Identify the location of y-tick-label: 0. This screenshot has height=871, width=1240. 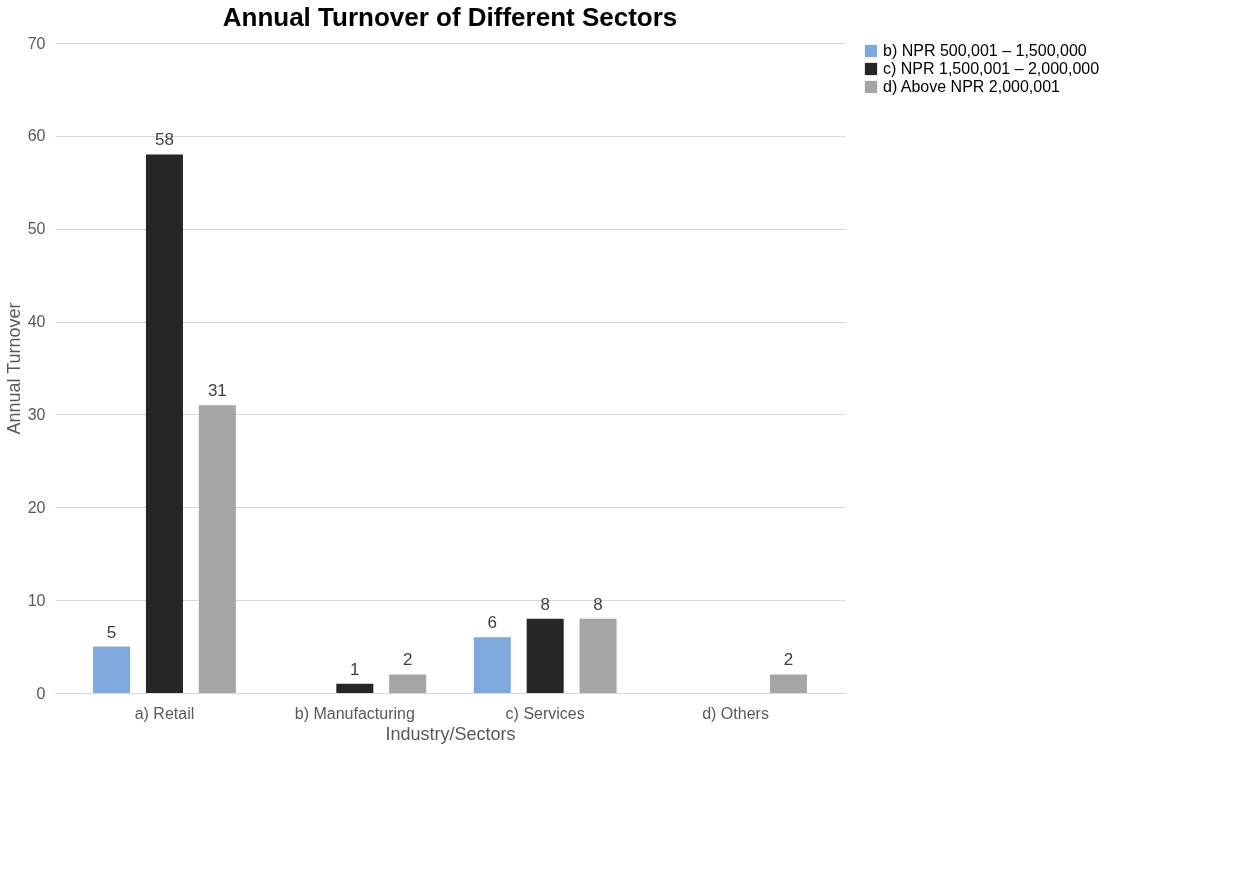
(41, 693).